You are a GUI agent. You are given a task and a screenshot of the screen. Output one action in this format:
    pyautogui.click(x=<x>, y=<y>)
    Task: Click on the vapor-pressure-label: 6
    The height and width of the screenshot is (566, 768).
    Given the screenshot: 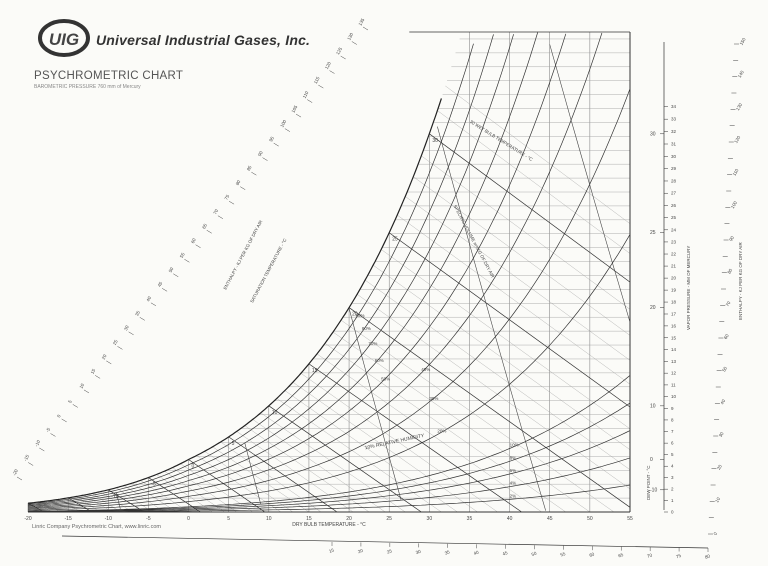 What is the action you would take?
    pyautogui.click(x=672, y=443)
    